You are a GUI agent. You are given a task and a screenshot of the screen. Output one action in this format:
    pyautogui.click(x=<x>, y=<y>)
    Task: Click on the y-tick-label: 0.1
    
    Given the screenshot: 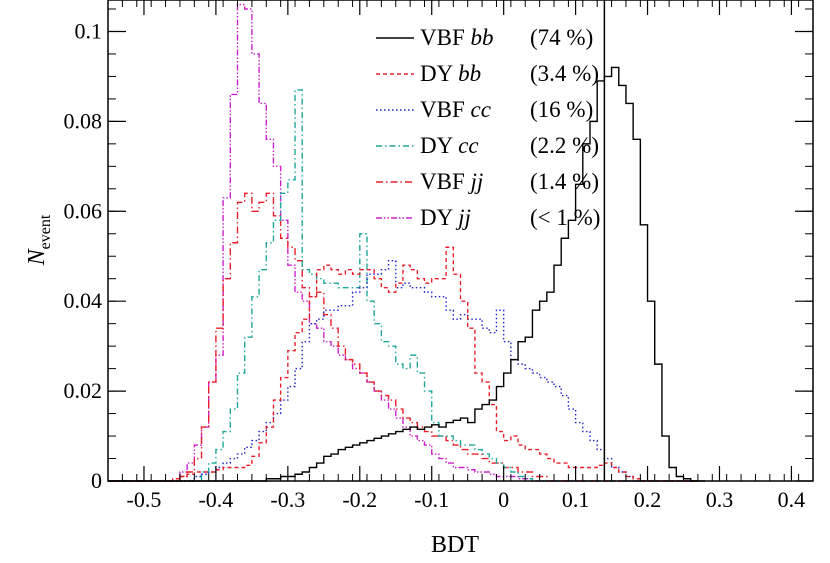 What is the action you would take?
    pyautogui.click(x=89, y=30)
    